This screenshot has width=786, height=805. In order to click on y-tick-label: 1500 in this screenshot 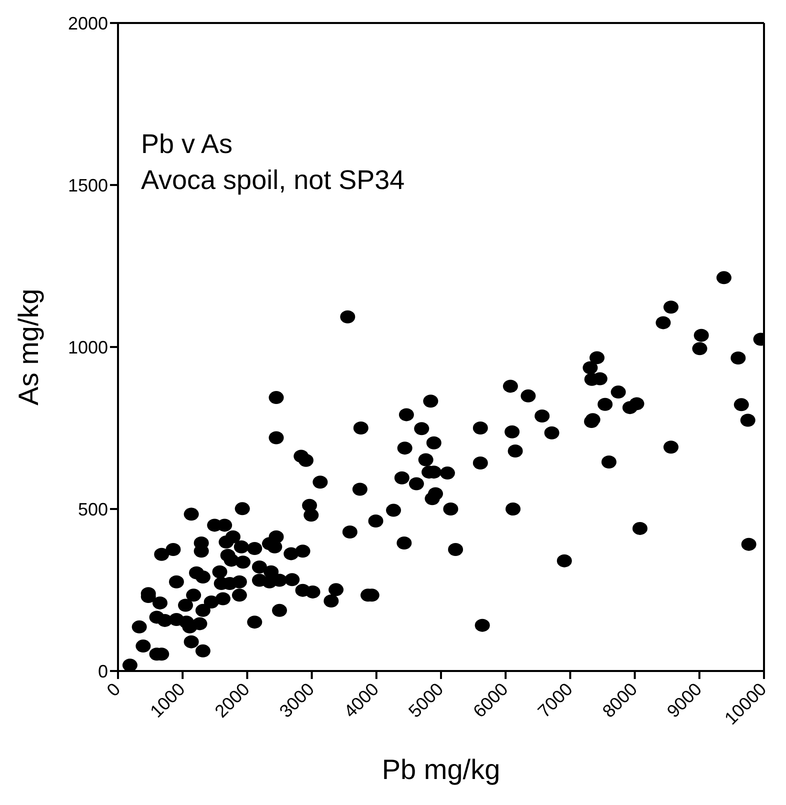, I will do `click(88, 185)`.